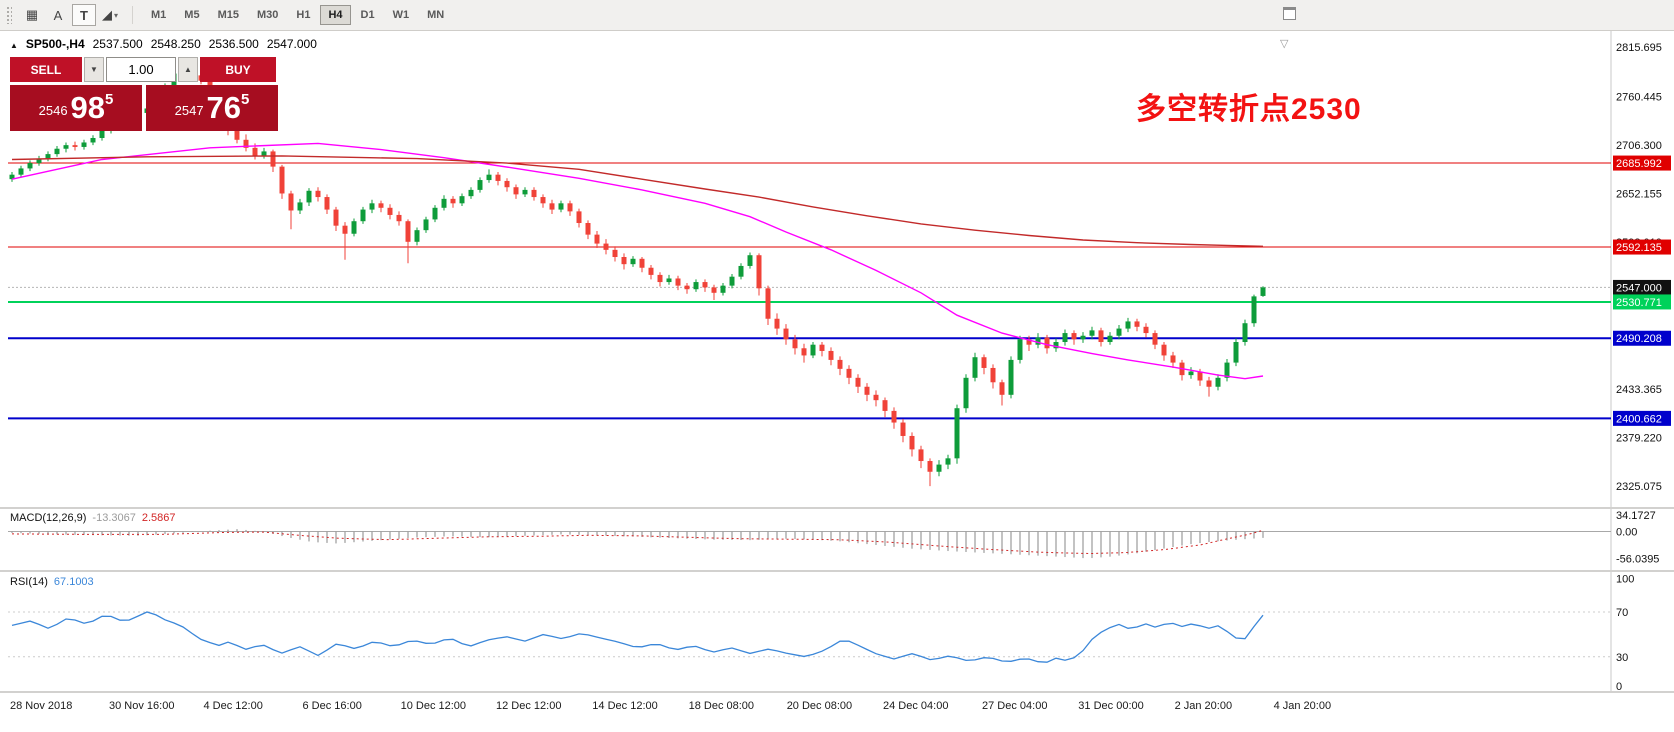  What do you see at coordinates (238, 69) in the screenshot?
I see `buy-button: BUY` at bounding box center [238, 69].